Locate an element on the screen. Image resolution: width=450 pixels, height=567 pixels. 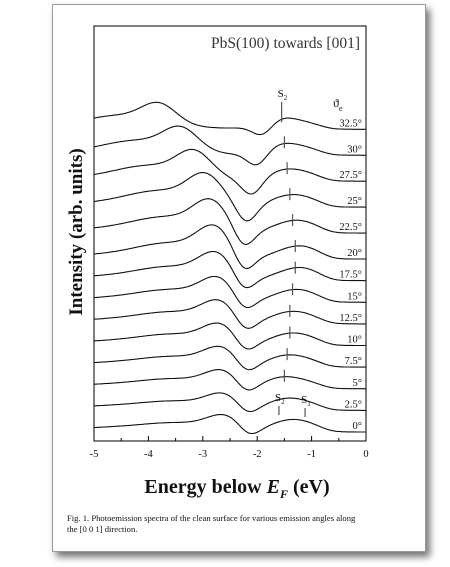
annotation-s1_bottom: S1 is located at coordinates (306, 401).